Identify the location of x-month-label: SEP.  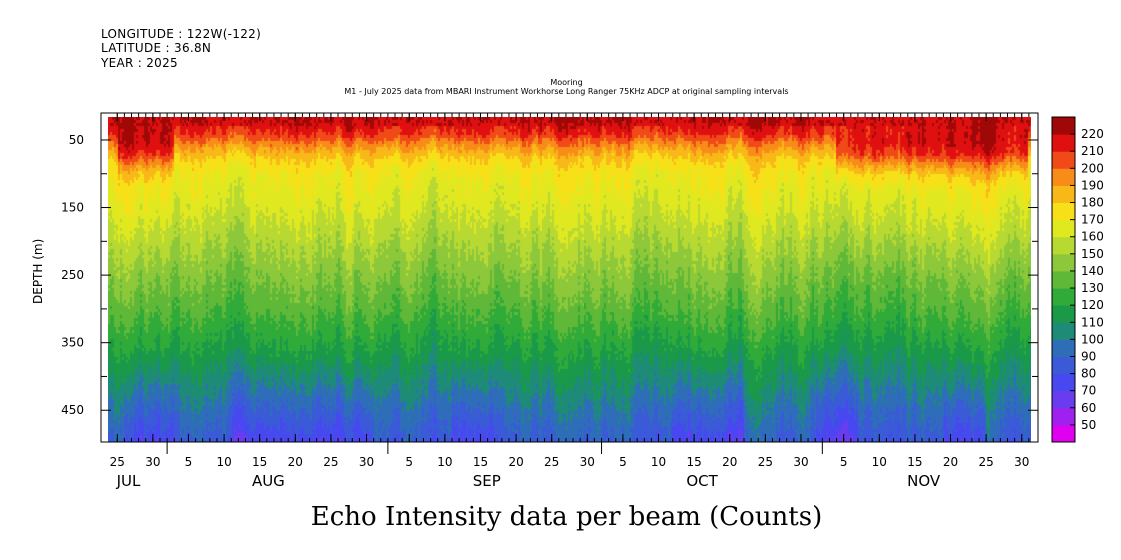
(487, 481).